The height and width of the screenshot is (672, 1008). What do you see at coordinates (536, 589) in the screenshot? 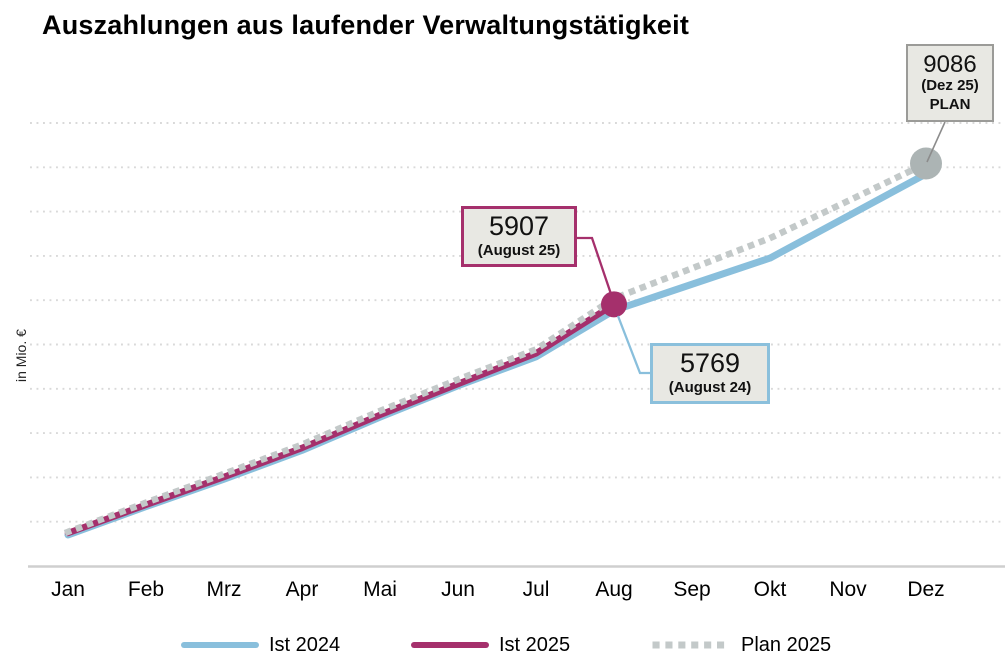
I see `x-axis-label-jul: Jul` at bounding box center [536, 589].